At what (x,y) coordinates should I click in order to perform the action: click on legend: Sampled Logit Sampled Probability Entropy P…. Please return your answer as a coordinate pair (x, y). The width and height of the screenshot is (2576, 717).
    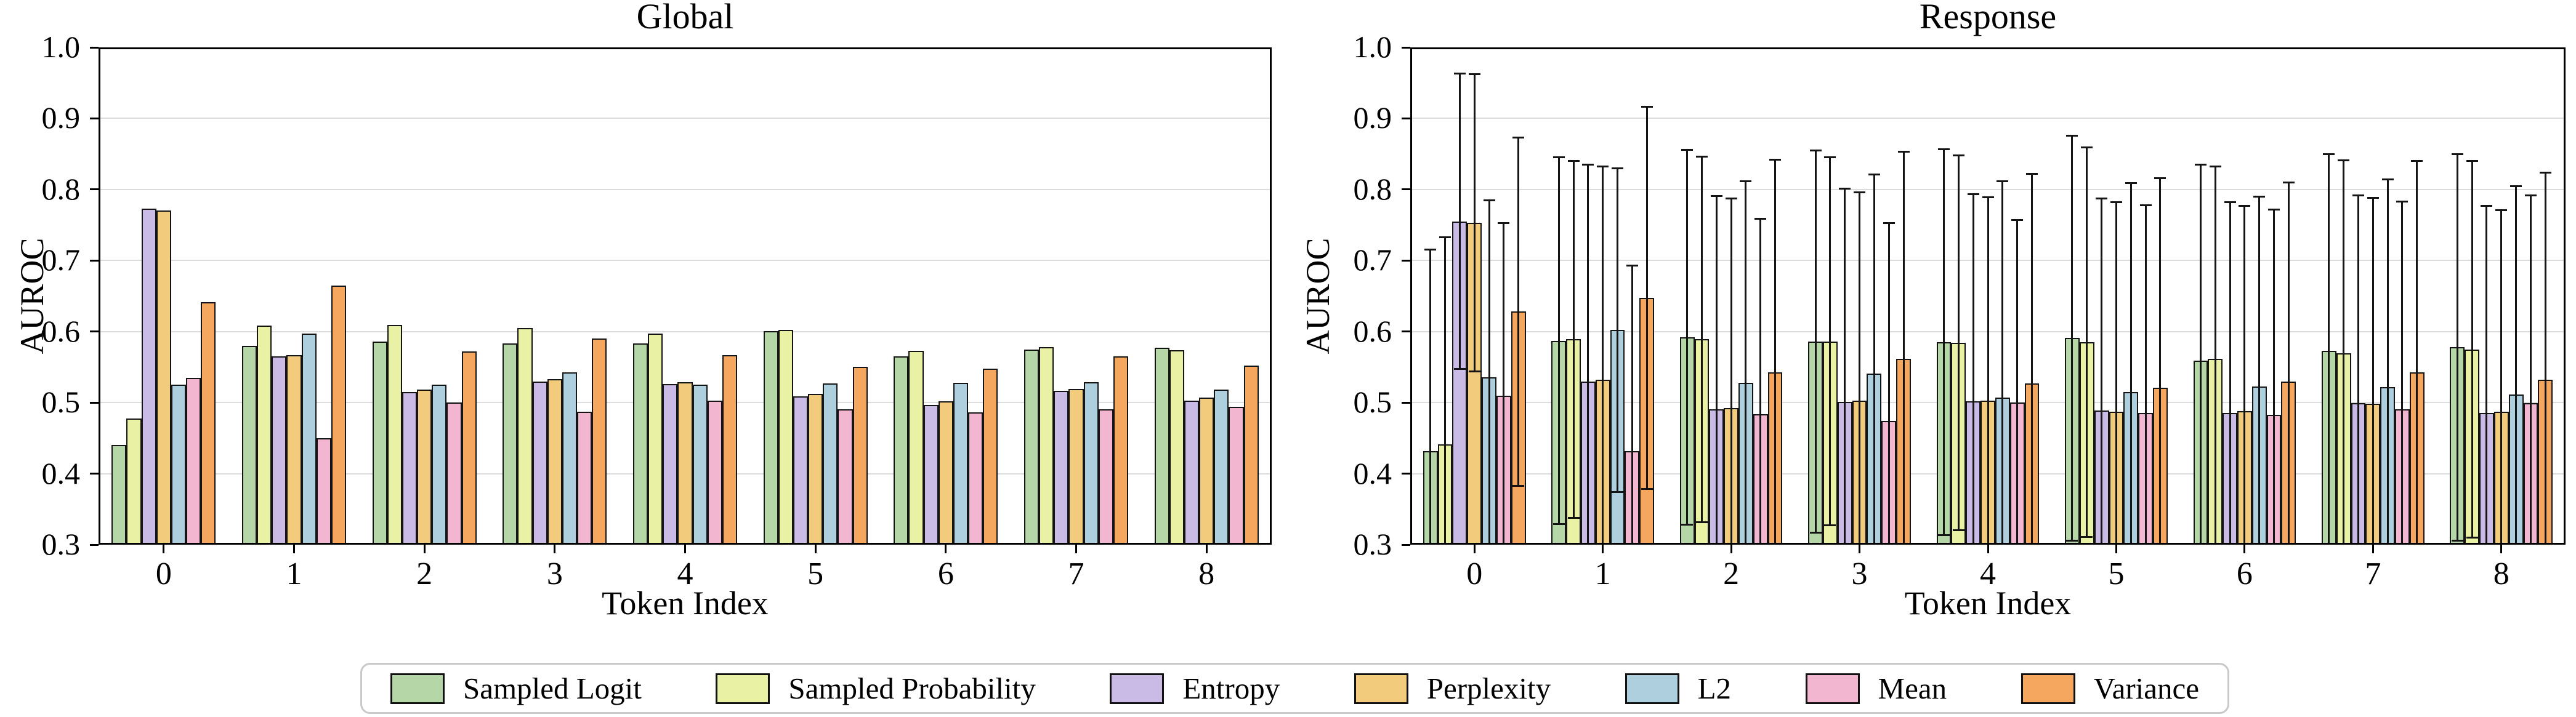
    Looking at the image, I should click on (1294, 688).